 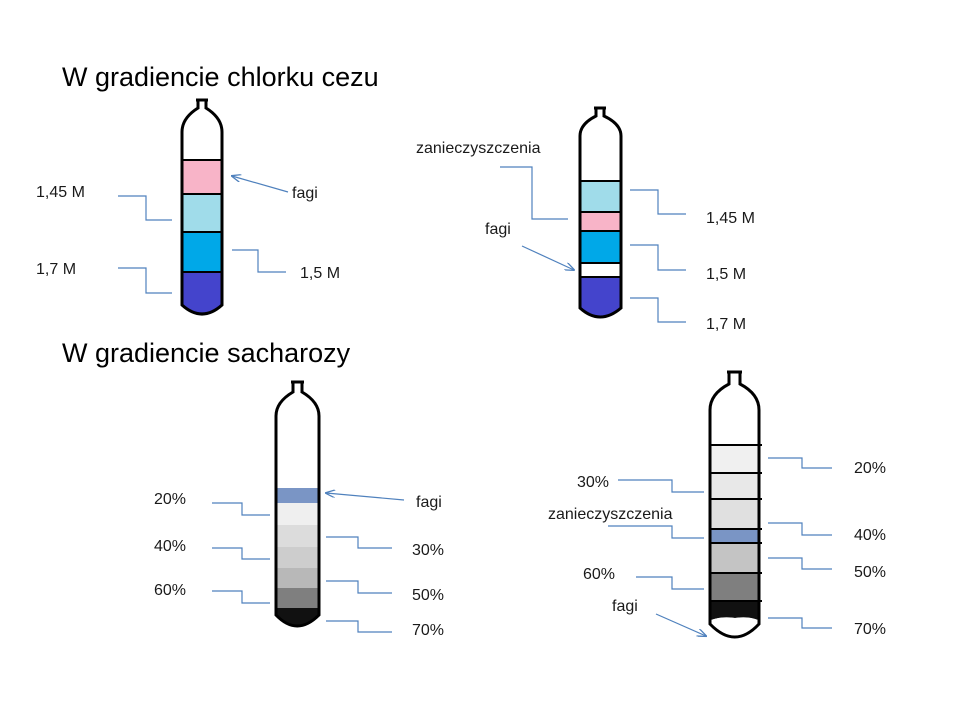 I want to click on tube-4-leaders, so click(x=720, y=546).